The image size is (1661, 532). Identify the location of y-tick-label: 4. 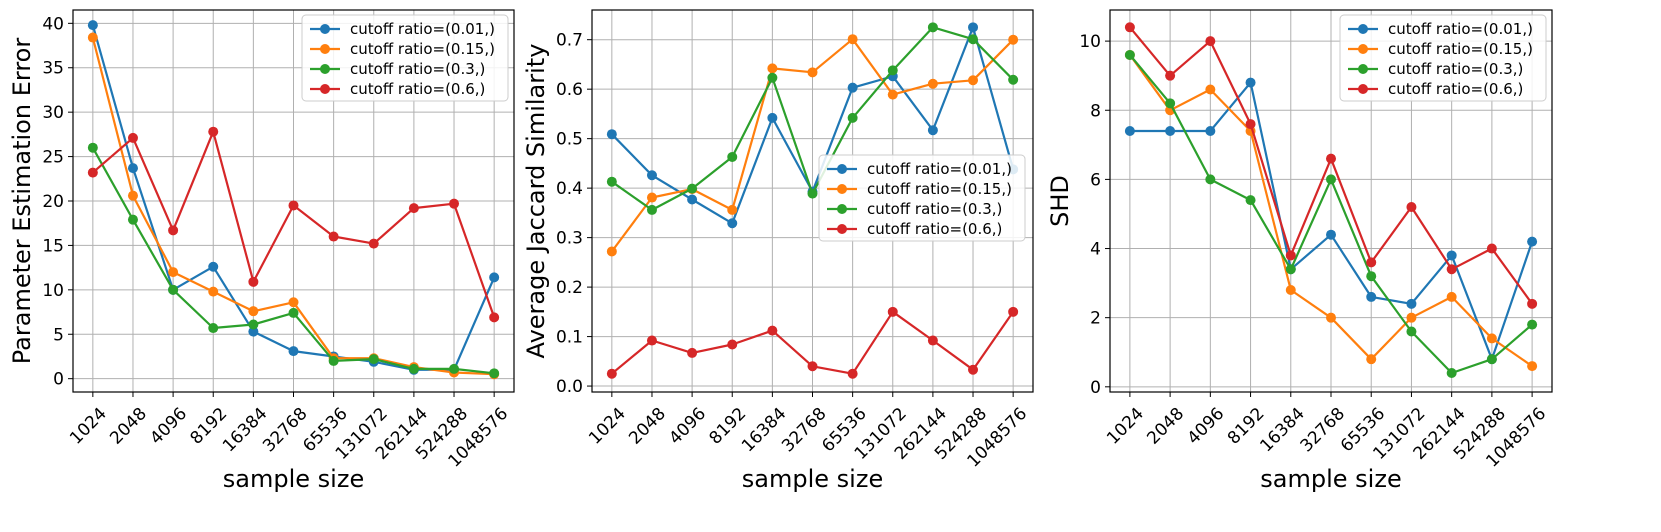
(1095, 250).